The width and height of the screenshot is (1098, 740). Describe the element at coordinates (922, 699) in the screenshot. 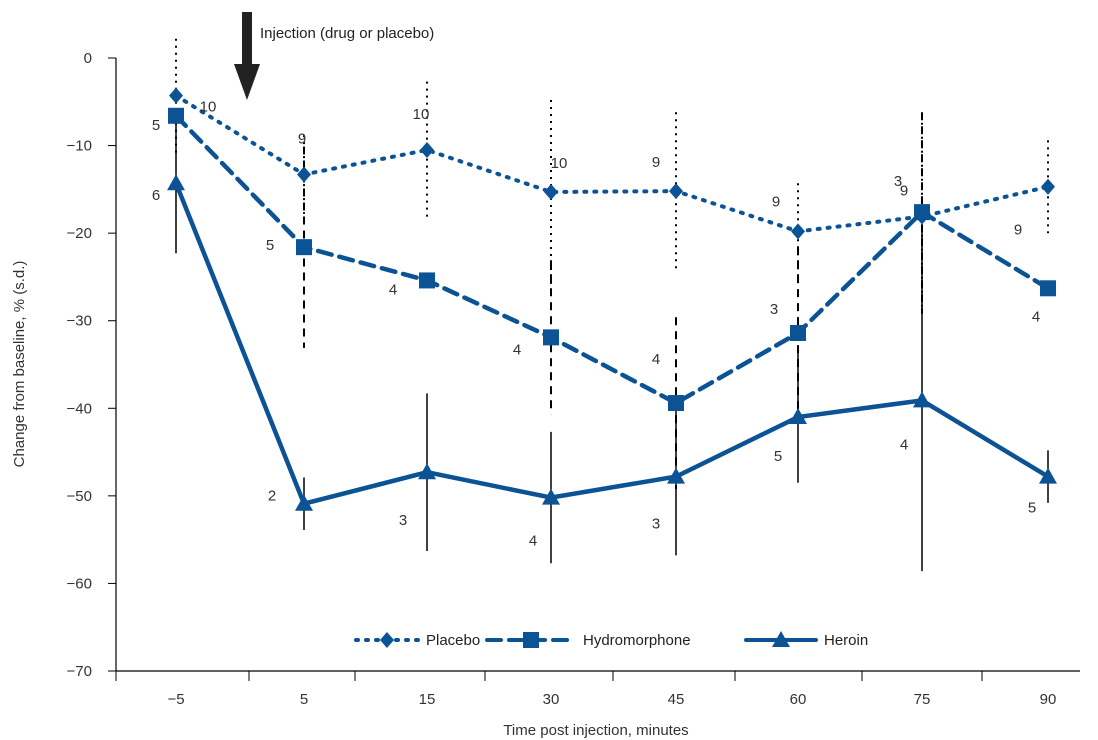

I see `x-tick-label: 75` at that location.